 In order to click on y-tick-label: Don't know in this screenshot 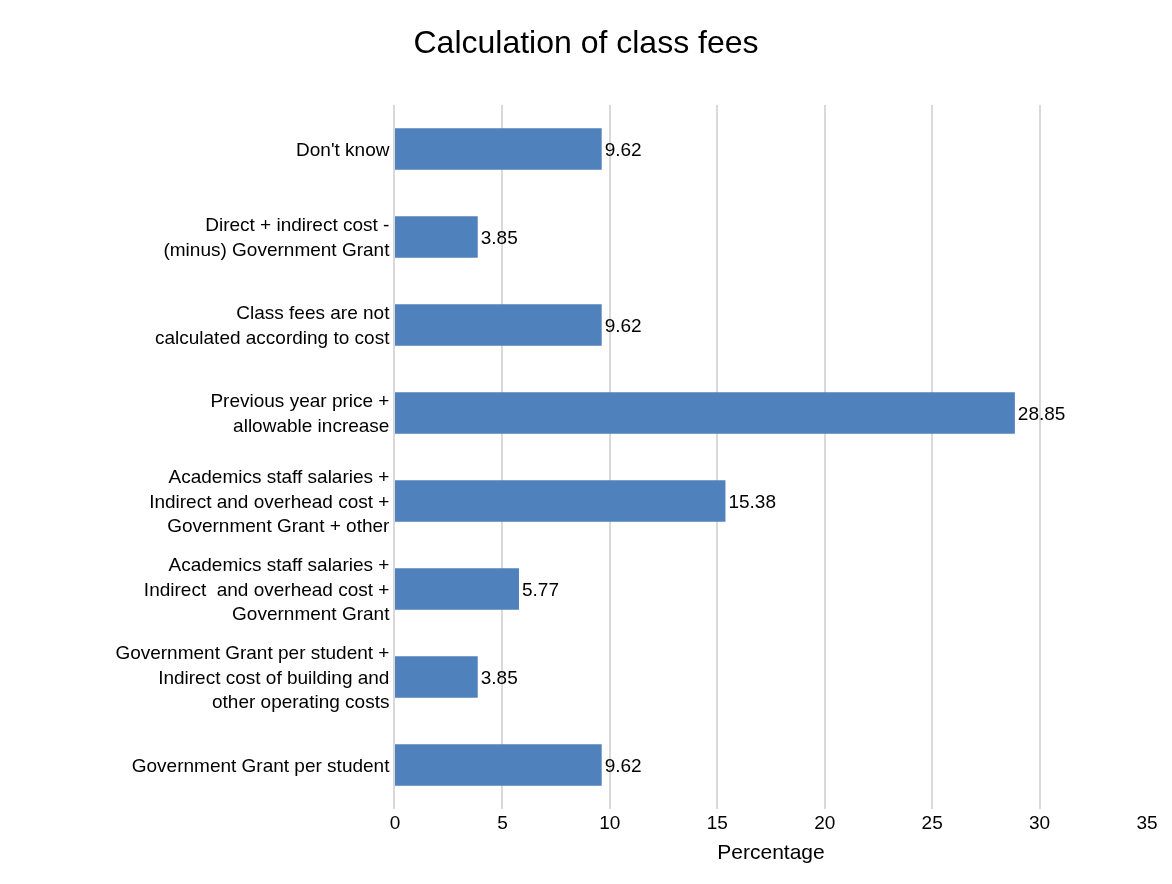, I will do `click(343, 149)`.